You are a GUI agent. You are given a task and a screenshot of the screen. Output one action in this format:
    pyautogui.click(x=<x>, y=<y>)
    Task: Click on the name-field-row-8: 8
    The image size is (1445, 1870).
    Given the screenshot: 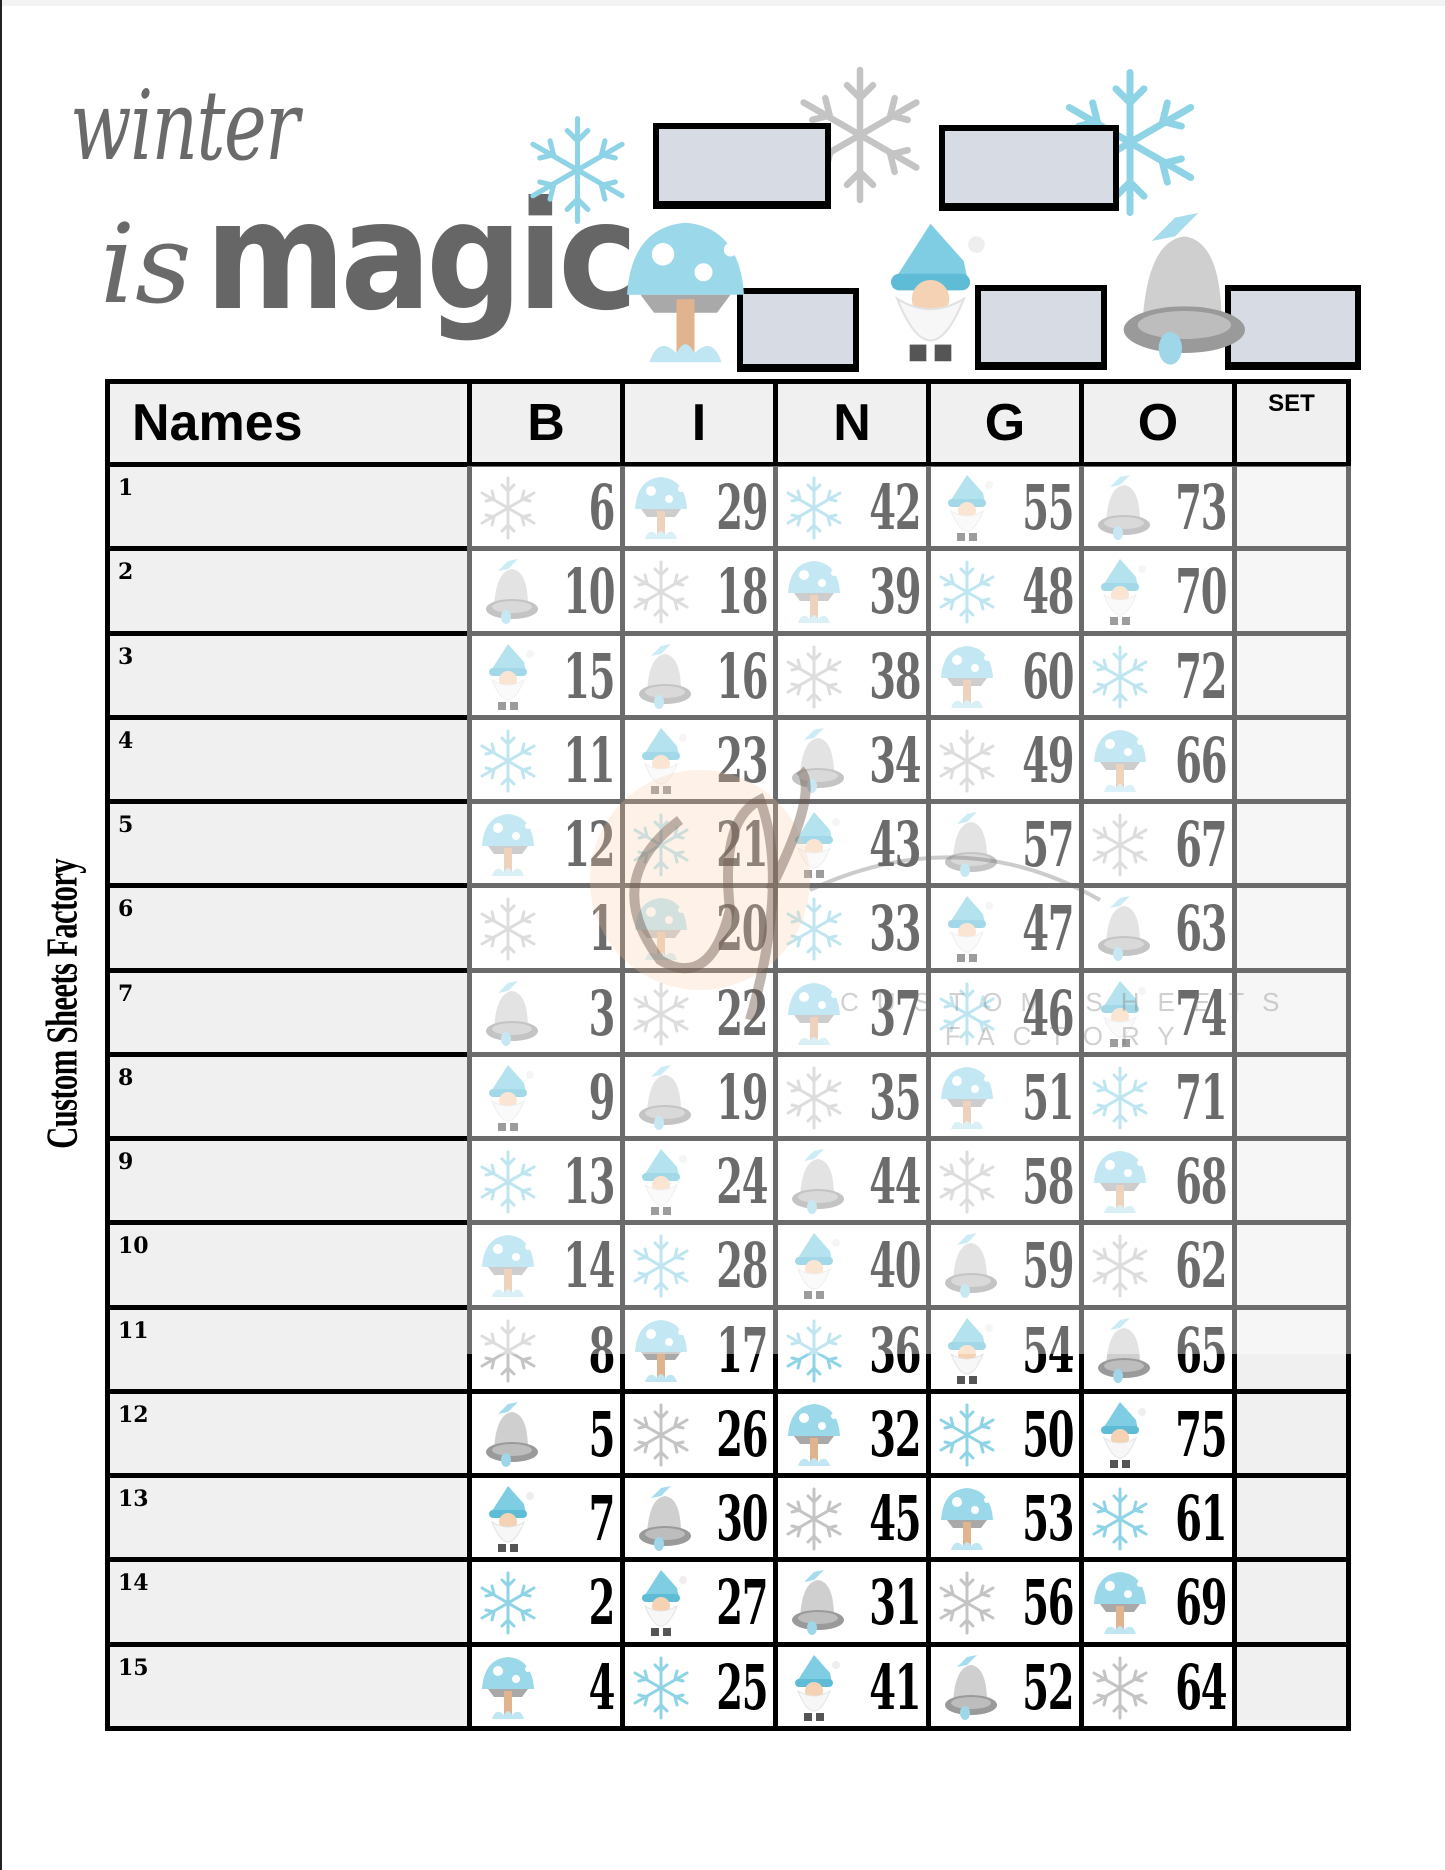 What is the action you would take?
    pyautogui.click(x=288, y=1096)
    